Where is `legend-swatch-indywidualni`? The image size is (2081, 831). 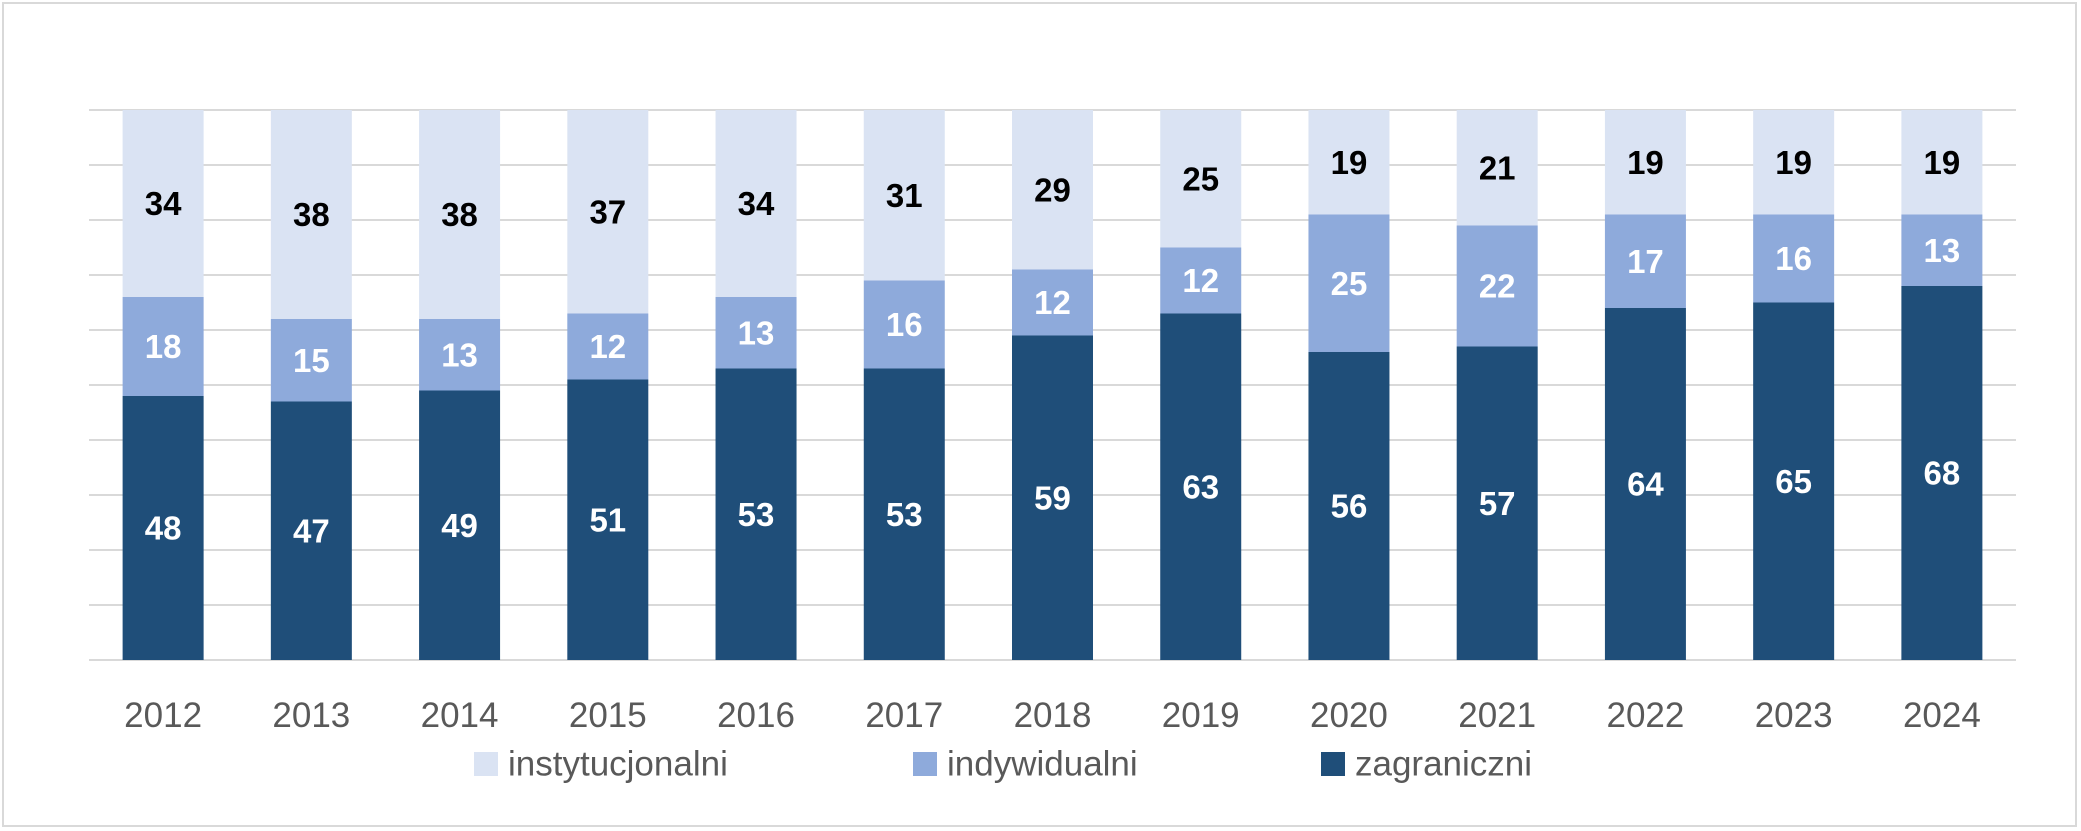 legend-swatch-indywidualni is located at coordinates (925, 764).